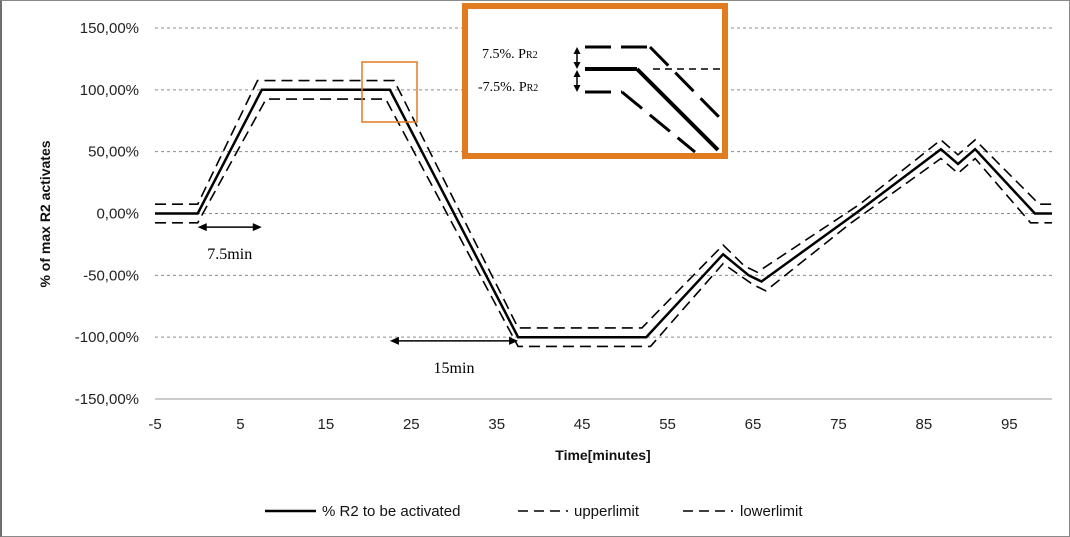  What do you see at coordinates (577, 81) in the screenshot?
I see `inset-lower-arrow` at bounding box center [577, 81].